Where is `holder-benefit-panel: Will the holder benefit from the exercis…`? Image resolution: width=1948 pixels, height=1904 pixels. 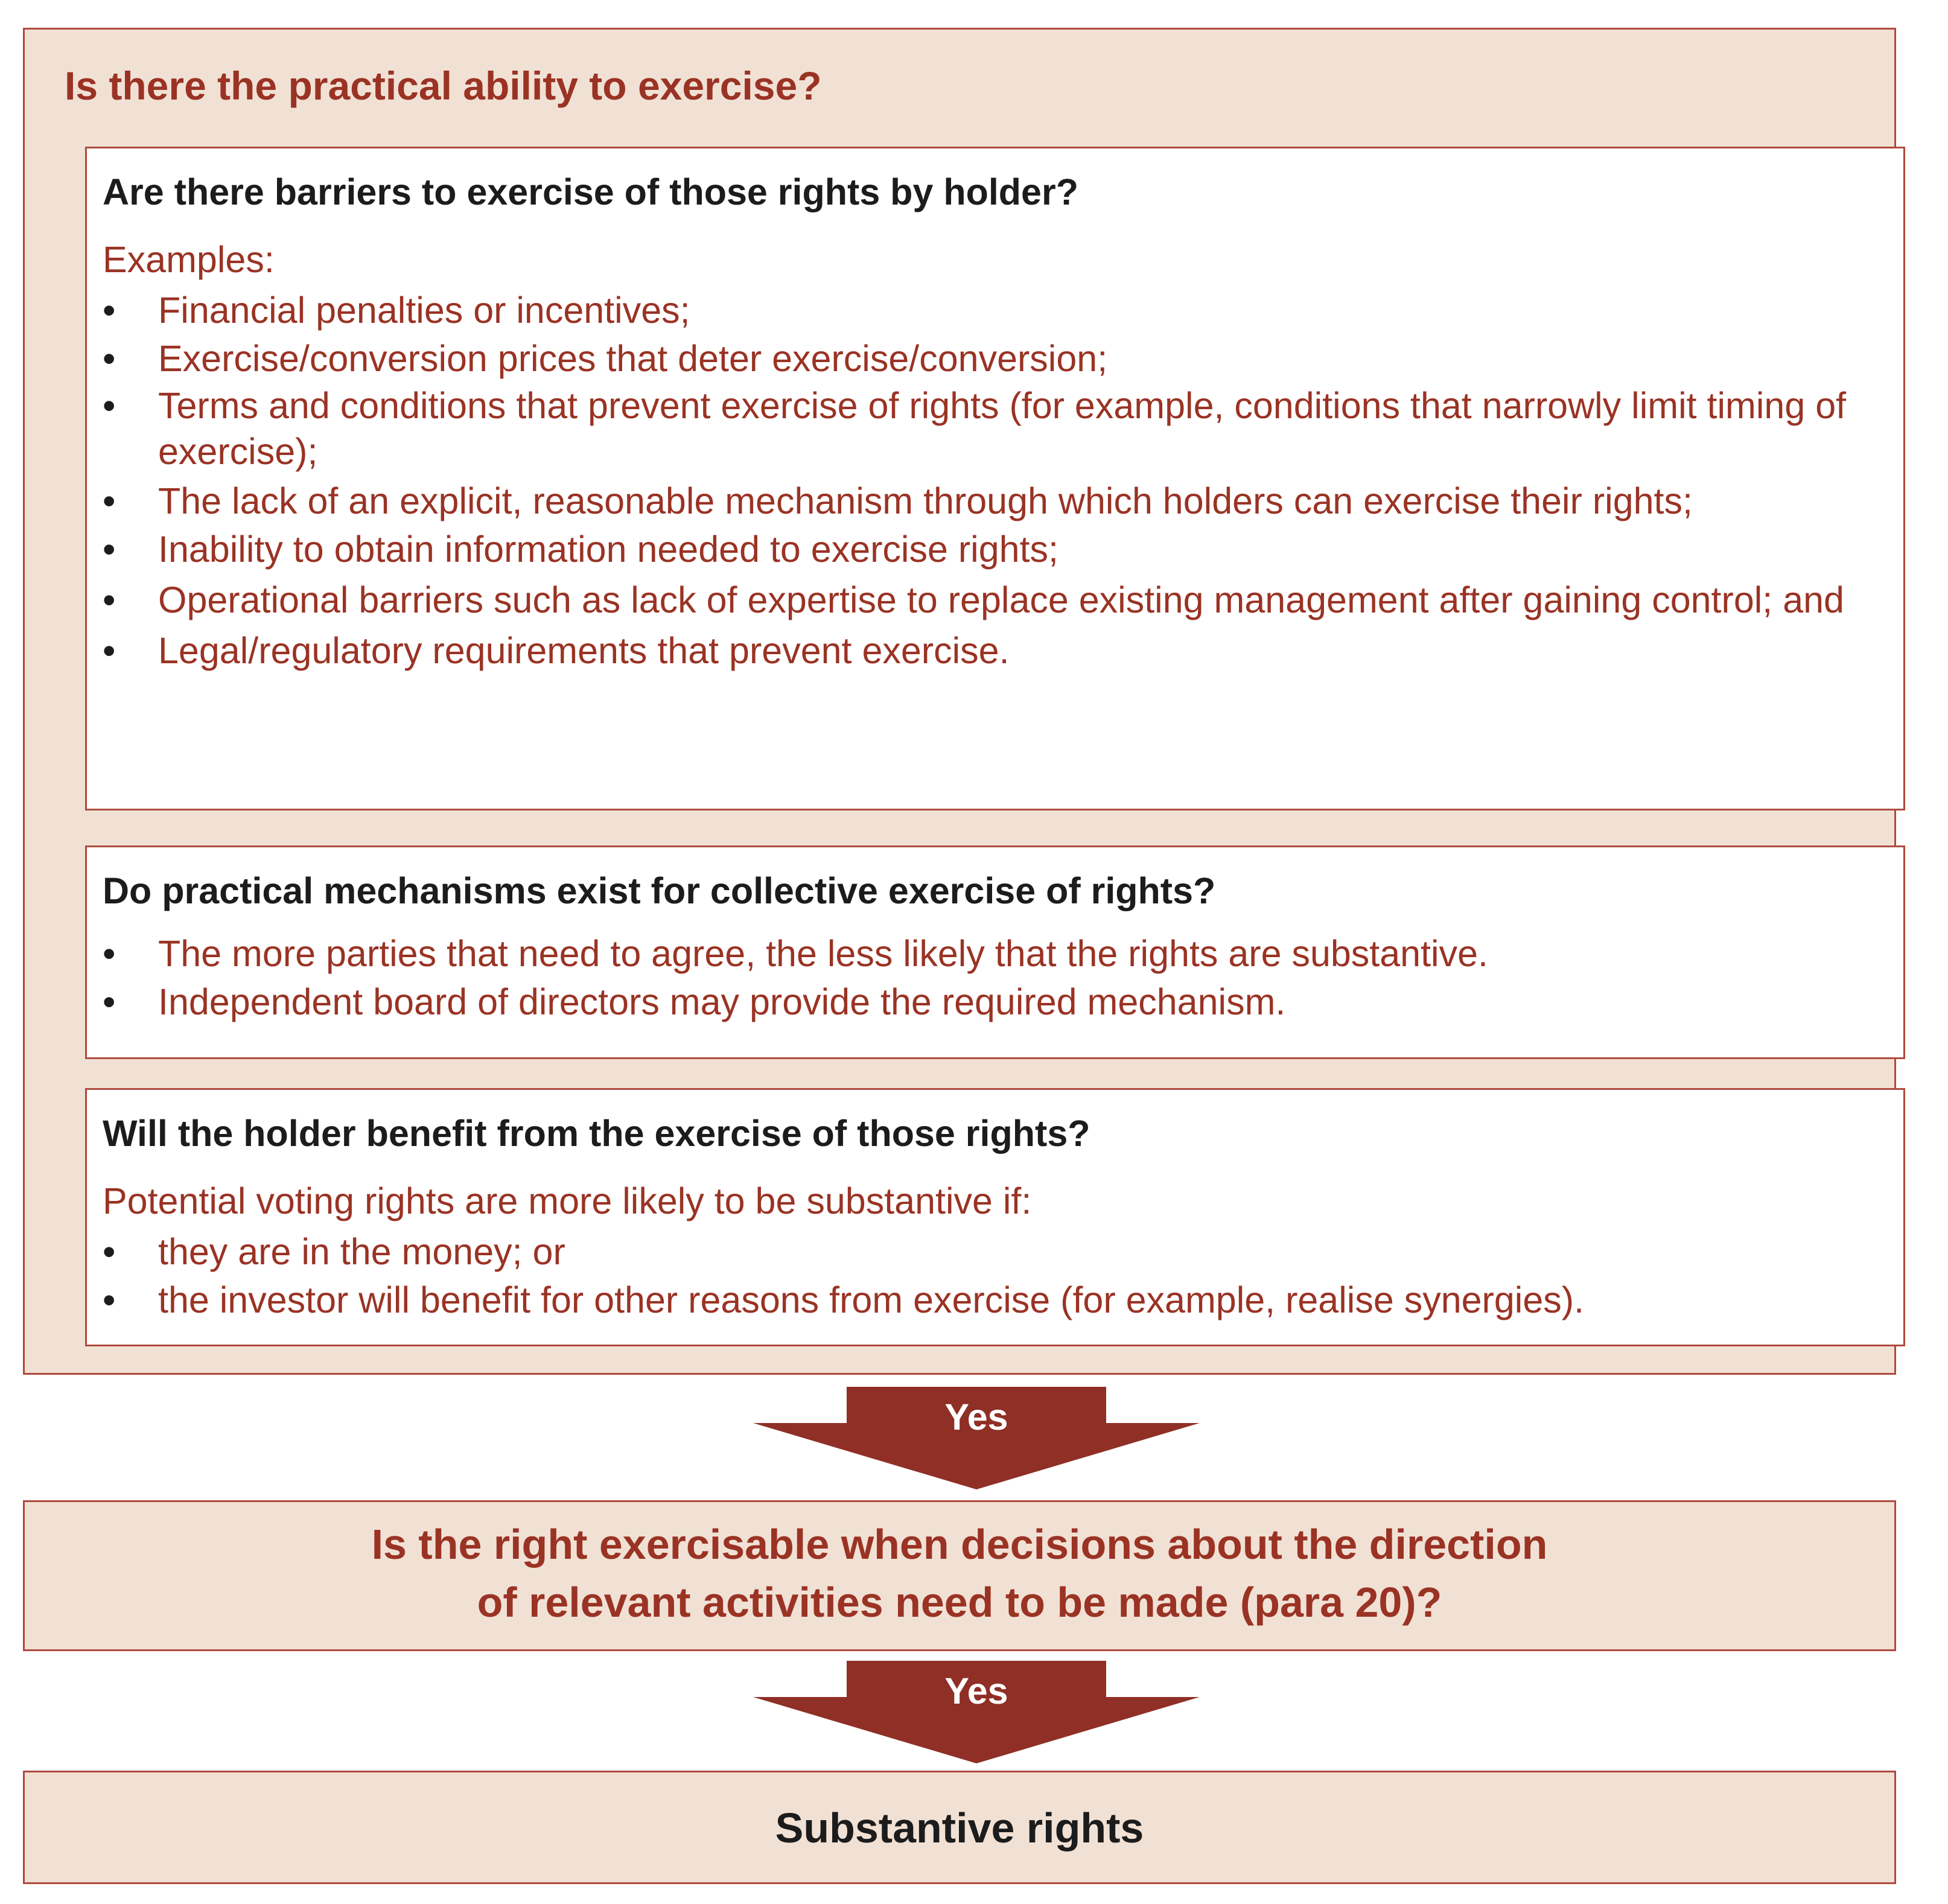
holder-benefit-panel: Will the holder benefit from the exercis… is located at coordinates (995, 1217).